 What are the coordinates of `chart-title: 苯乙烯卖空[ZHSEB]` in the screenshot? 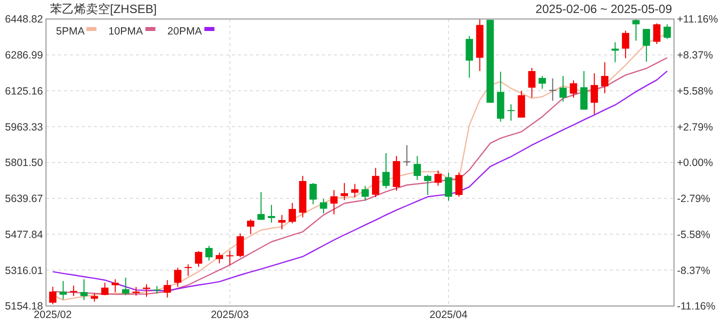 It's located at (103, 9).